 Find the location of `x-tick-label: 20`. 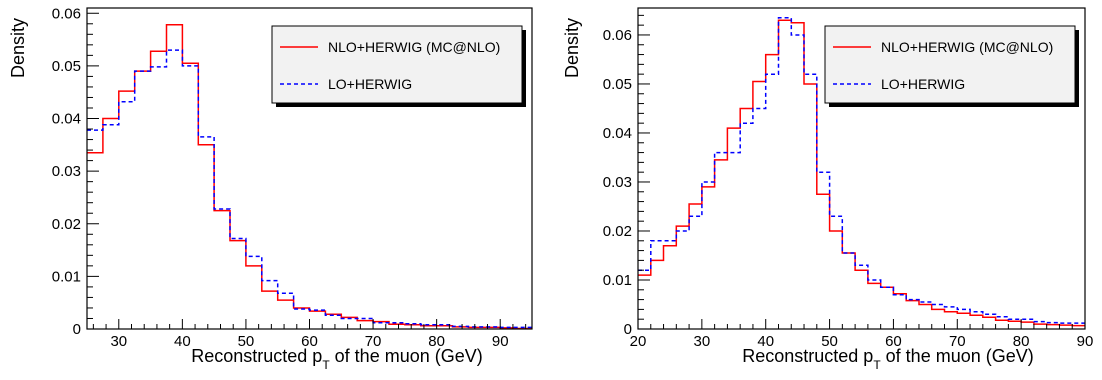

x-tick-label: 20 is located at coordinates (638, 341).